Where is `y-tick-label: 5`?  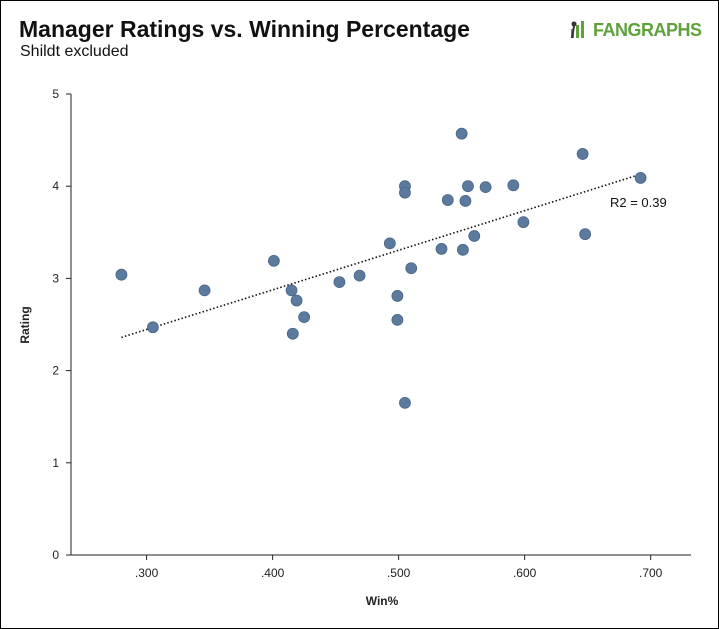 y-tick-label: 5 is located at coordinates (55, 94).